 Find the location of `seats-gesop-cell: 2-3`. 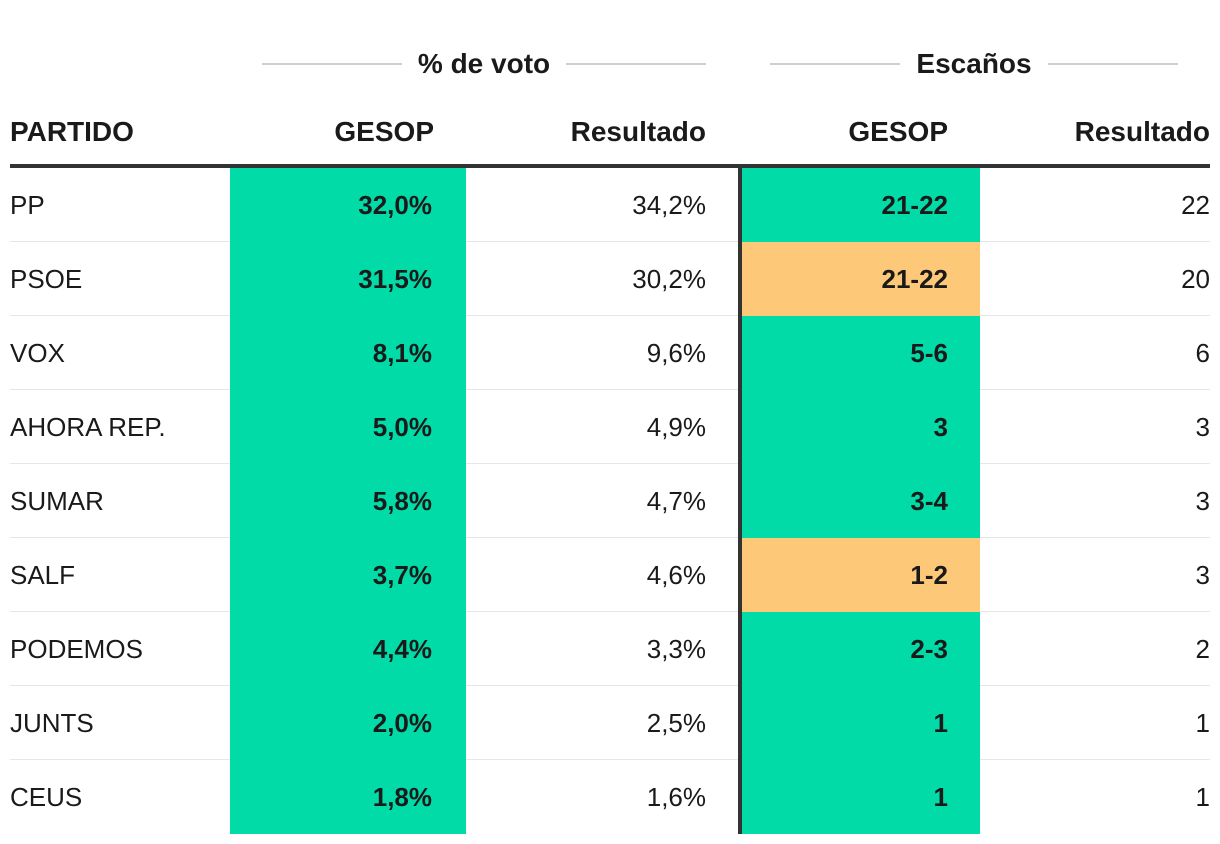

seats-gesop-cell: 2-3 is located at coordinates (861, 649).